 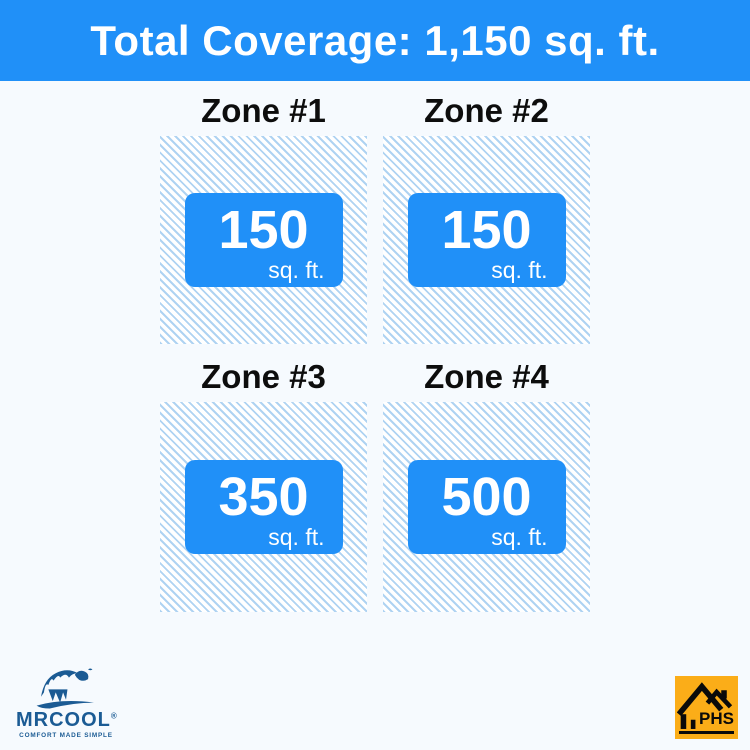 I want to click on zone-3-area: 350 sq. ft., so click(x=263, y=507).